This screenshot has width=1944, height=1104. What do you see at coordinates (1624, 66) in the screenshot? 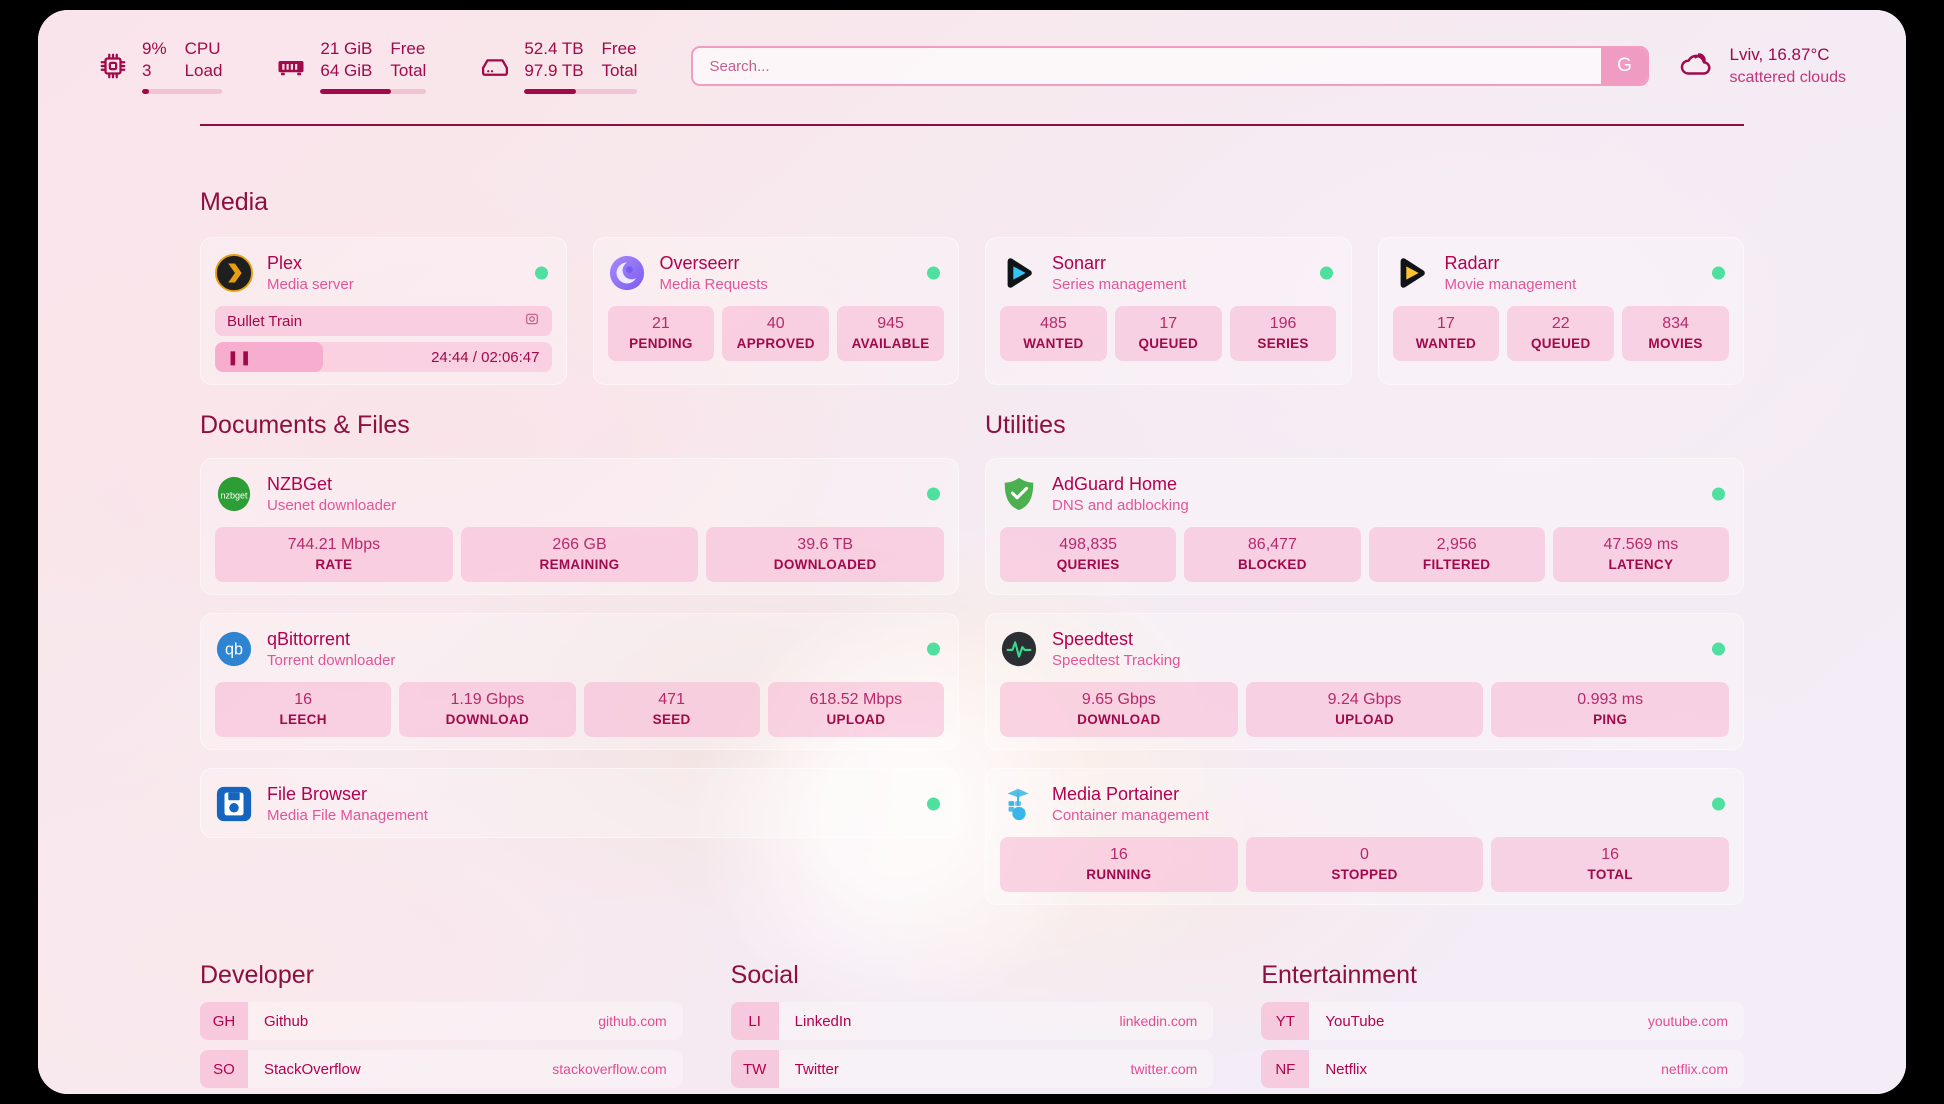
I see `search-submit-button: G` at bounding box center [1624, 66].